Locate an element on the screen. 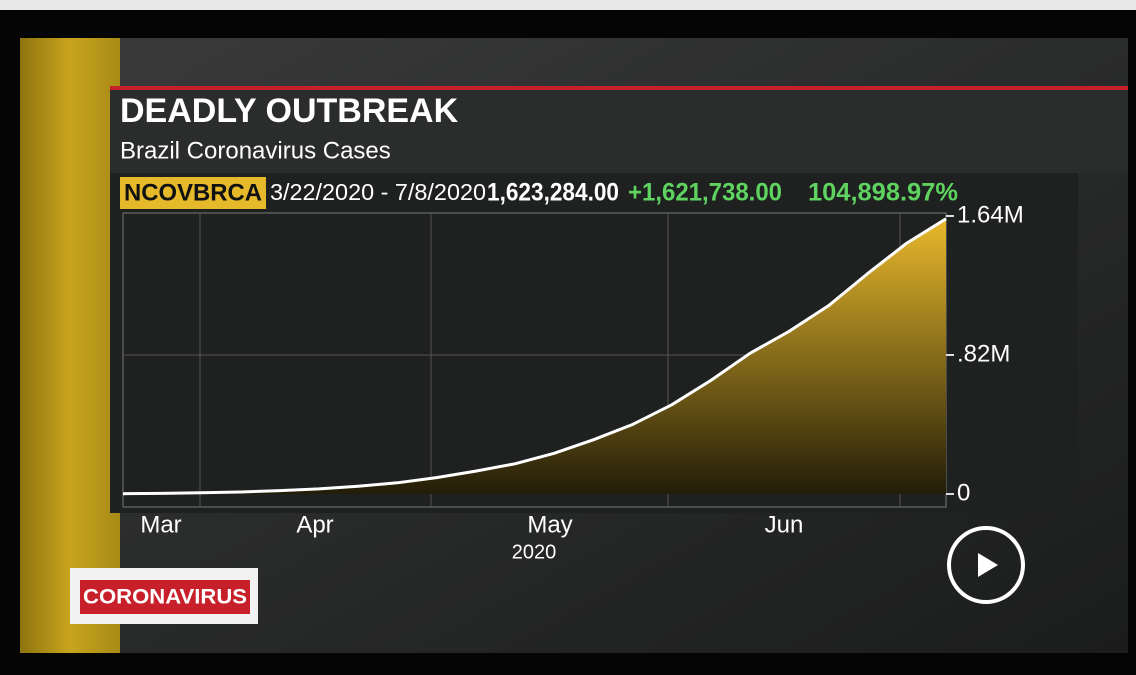  x-tick-label: May is located at coordinates (549, 524).